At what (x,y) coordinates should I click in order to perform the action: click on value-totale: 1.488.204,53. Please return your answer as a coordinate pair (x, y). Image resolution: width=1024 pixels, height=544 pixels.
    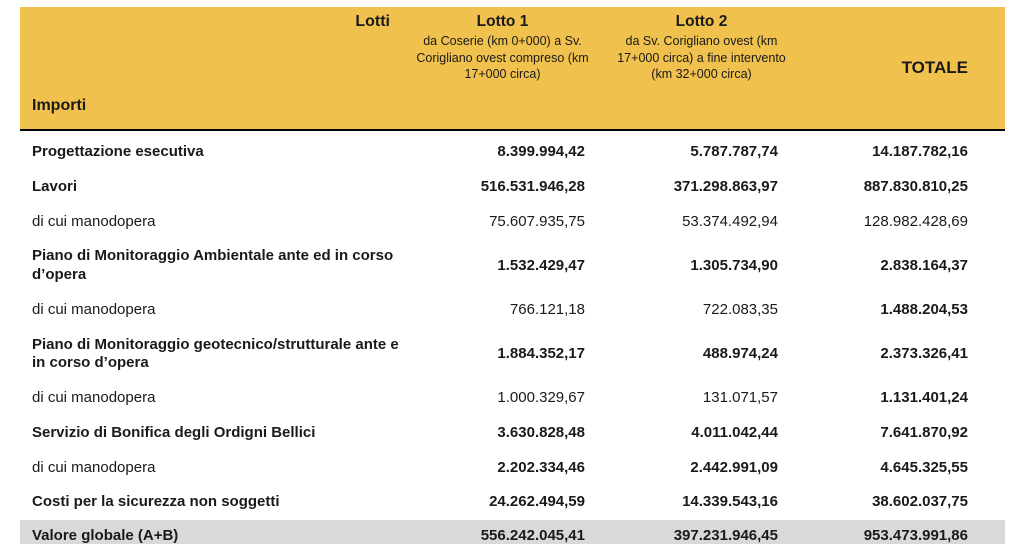
    Looking at the image, I should click on (924, 309).